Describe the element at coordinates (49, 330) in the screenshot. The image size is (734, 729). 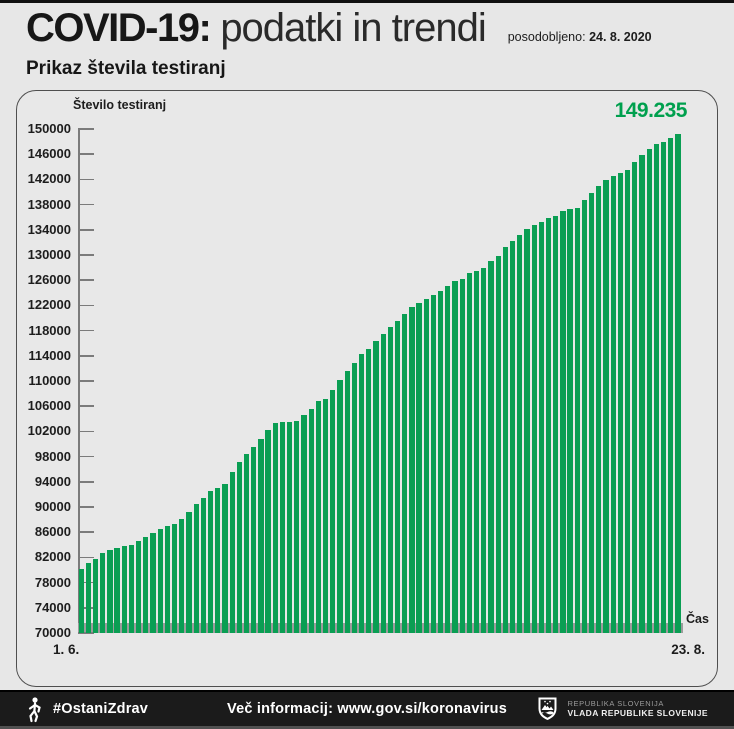
I see `y-tick-label: 118000` at that location.